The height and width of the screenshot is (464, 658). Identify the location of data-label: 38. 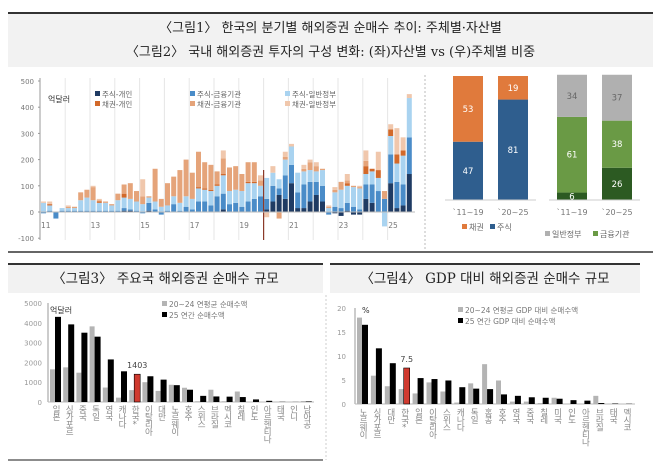
(617, 145).